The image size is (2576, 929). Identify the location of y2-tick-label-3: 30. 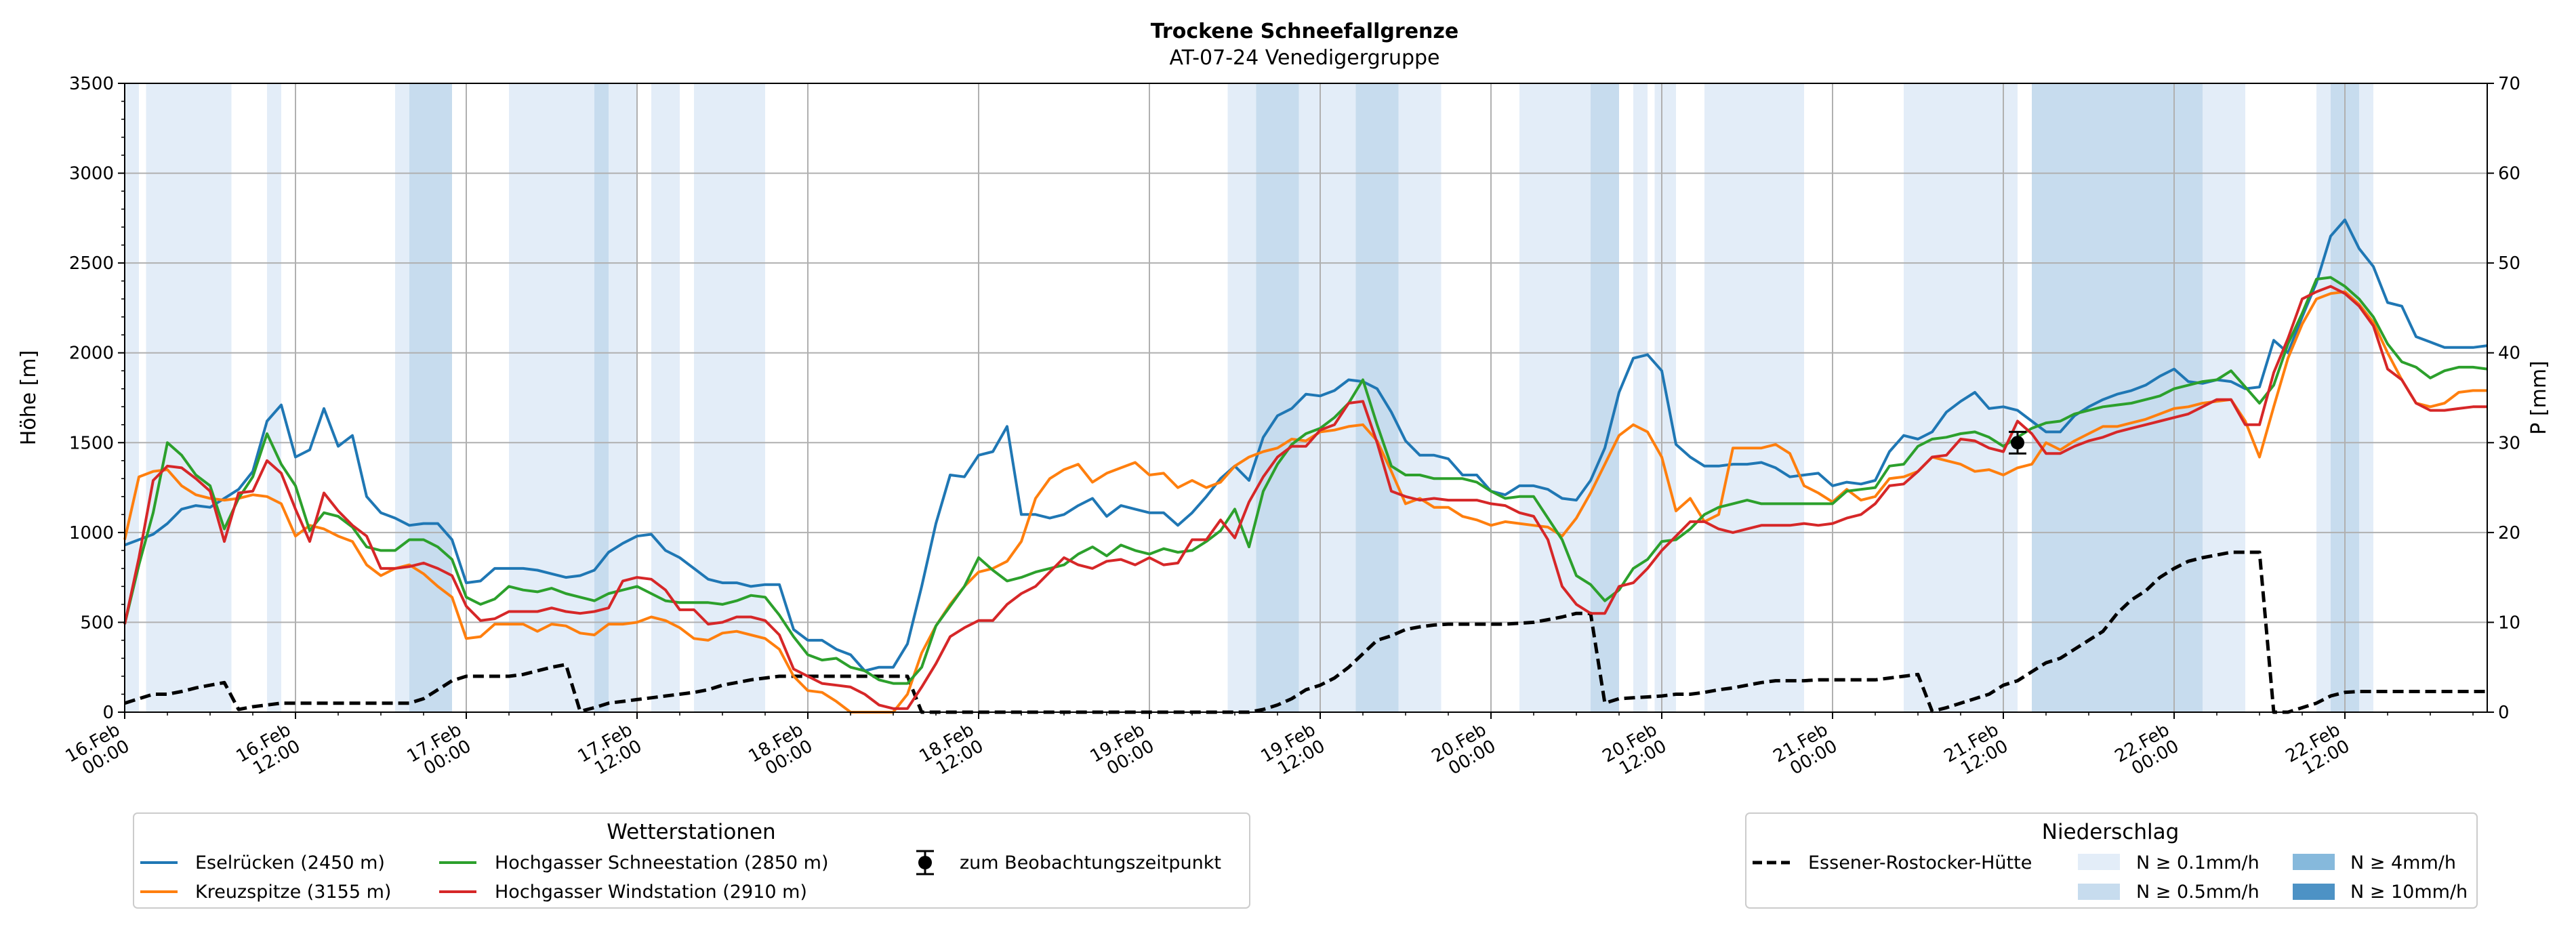
(2509, 443).